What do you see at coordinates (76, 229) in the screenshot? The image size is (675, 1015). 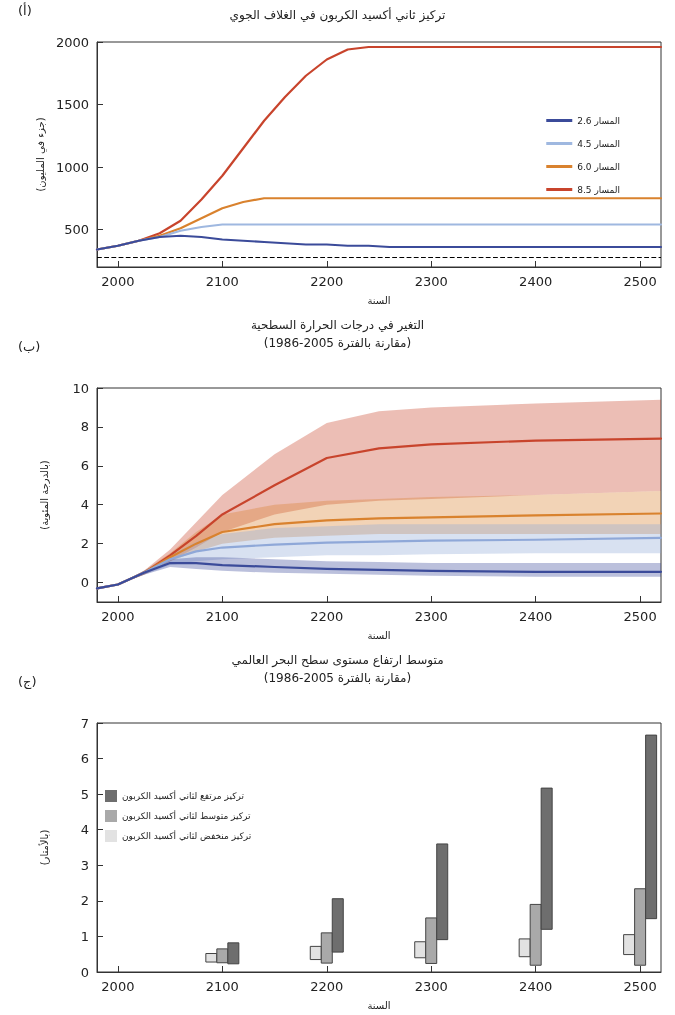 I see `y-tick-label: 500` at bounding box center [76, 229].